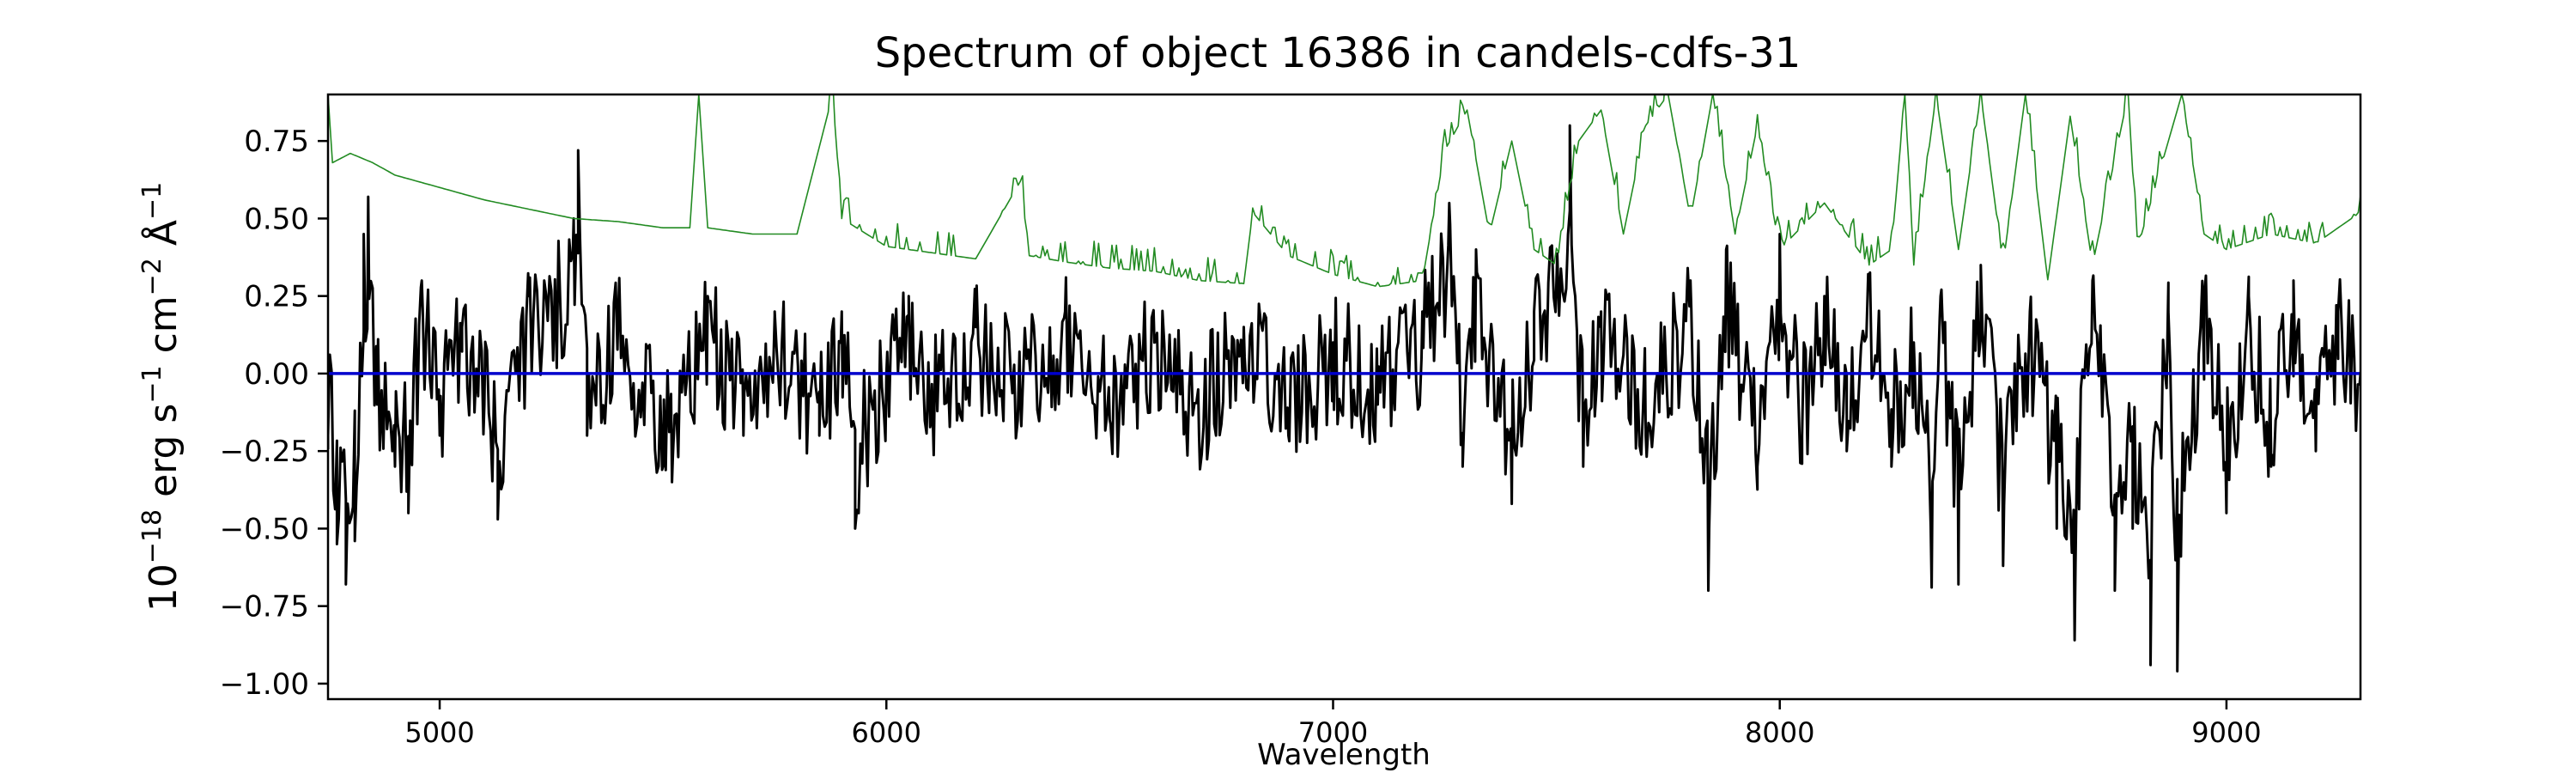 This screenshot has height=773, width=2576. I want to click on y-tick-label: 0.25, so click(276, 297).